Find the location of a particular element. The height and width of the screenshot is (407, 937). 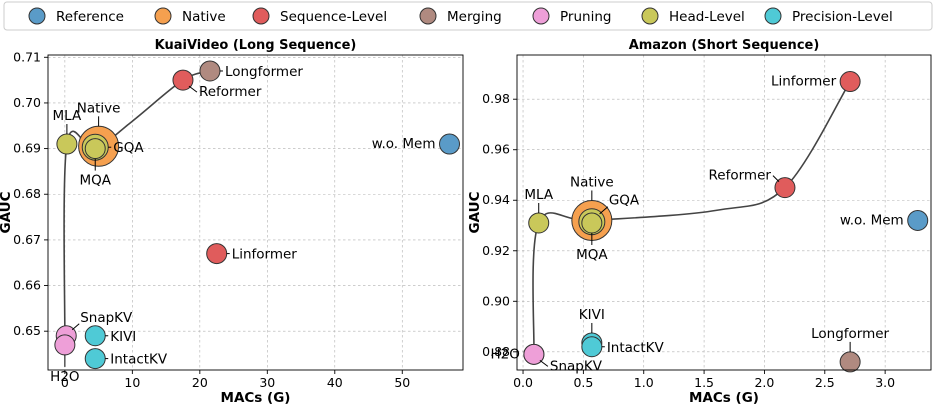

label-native: Native is located at coordinates (99, 108).